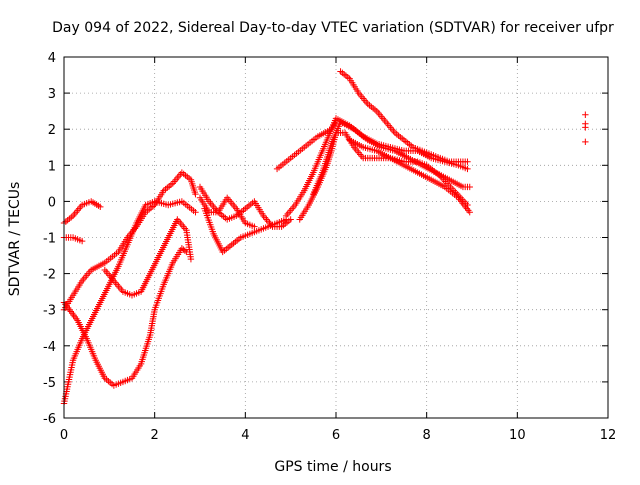 This screenshot has height=485, width=640. Describe the element at coordinates (49, 239) in the screenshot. I see `y-tick-label: -1` at that location.